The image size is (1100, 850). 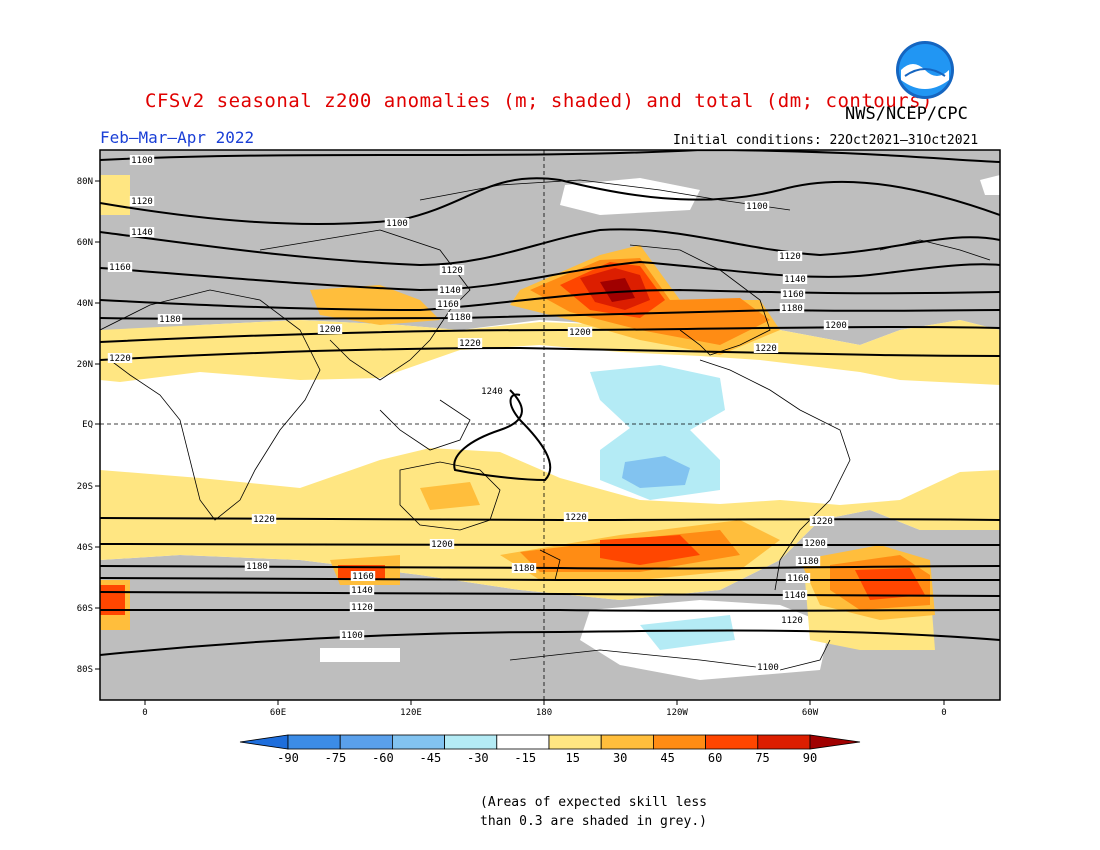 What do you see at coordinates (826, 140) in the screenshot?
I see `initial-conditions: Initial conditions: 22Oct2021–31Oct2021` at bounding box center [826, 140].